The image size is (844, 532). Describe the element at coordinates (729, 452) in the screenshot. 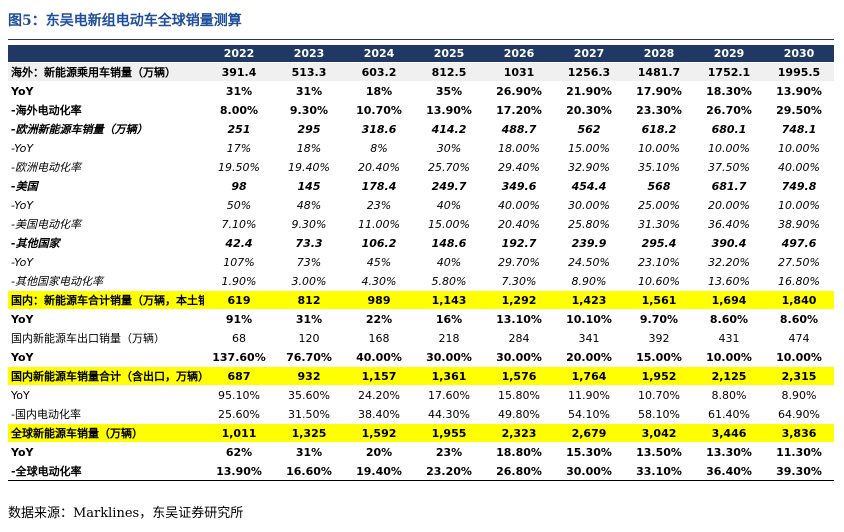

I see `cell-value: 13.30%` at that location.